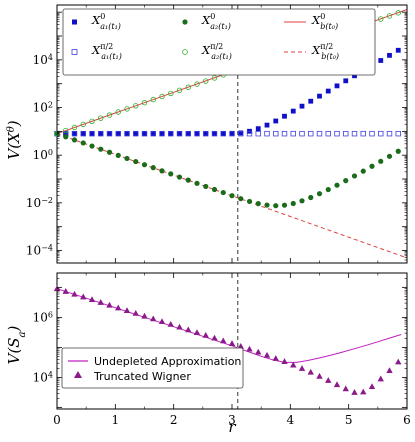 Image resolution: width=415 pixels, height=442 pixels. What do you see at coordinates (74, 52) in the screenshot?
I see `legend-swatch` at bounding box center [74, 52].